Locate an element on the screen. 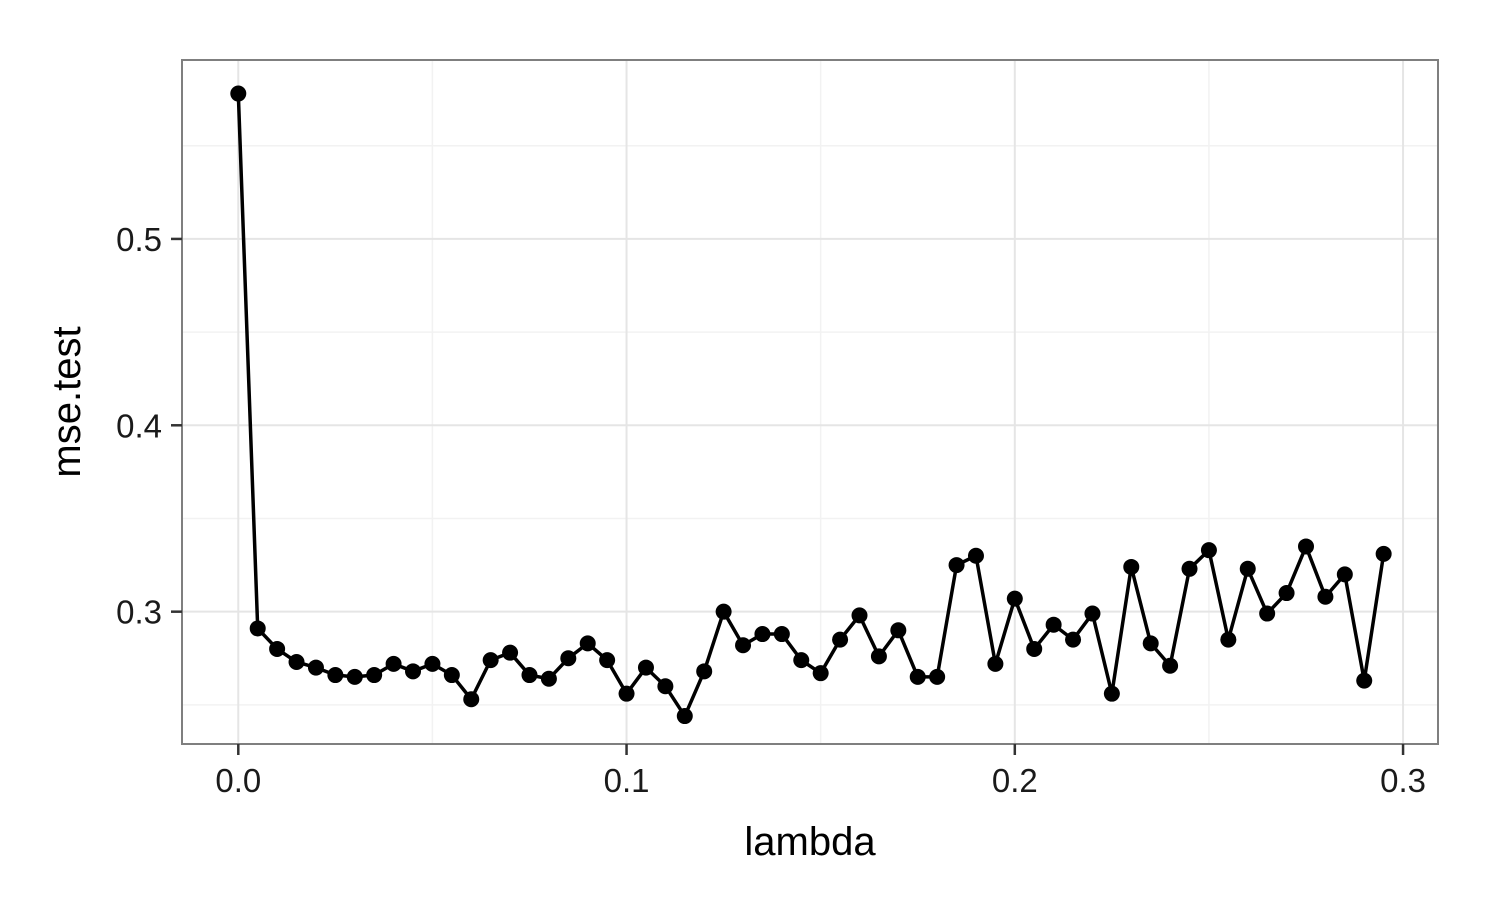 This screenshot has width=1500, height=900. y-axis-title: mse.test is located at coordinates (67, 401).